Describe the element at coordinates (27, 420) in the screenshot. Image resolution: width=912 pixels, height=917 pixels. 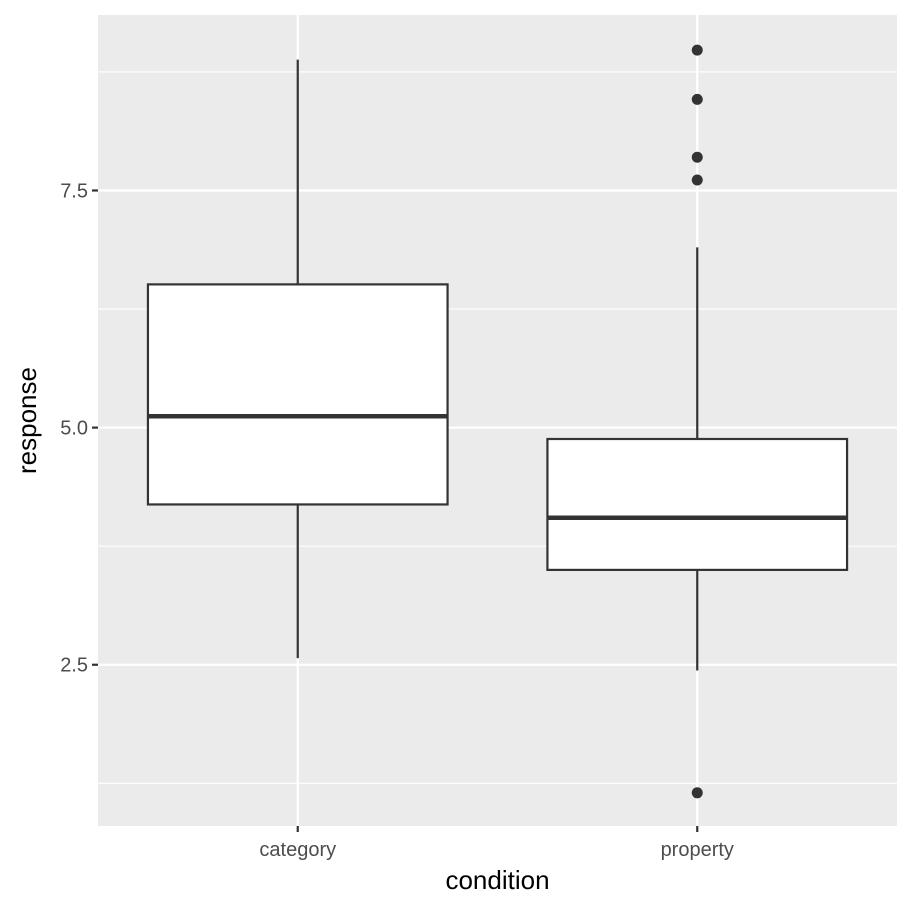
I see `y-axis-title: response` at that location.